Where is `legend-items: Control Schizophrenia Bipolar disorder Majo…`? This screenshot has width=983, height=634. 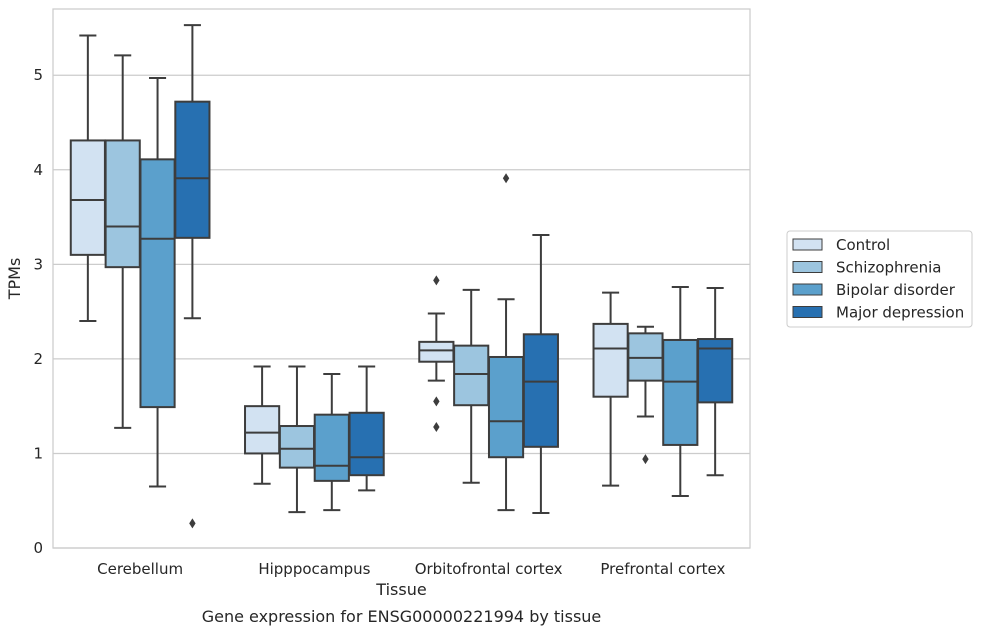 legend-items: Control Schizophrenia Bipolar disorder Majo… is located at coordinates (878, 279).